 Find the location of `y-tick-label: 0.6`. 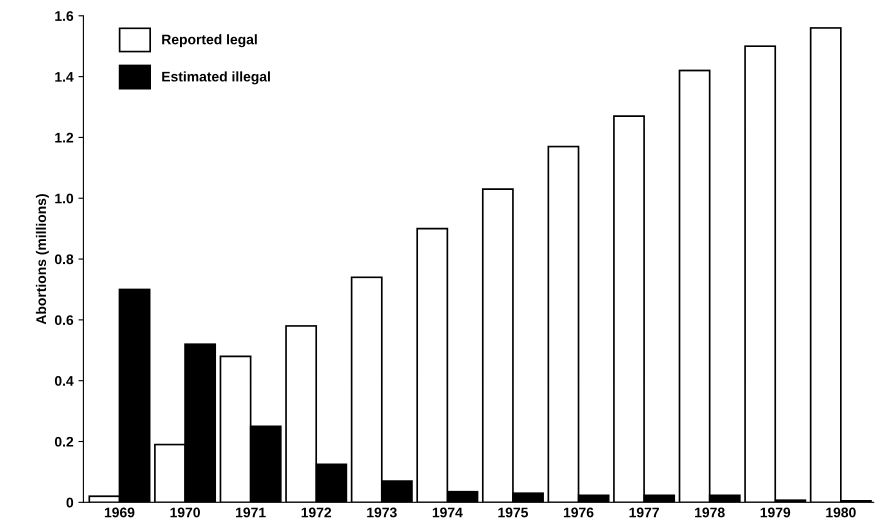

y-tick-label: 0.6 is located at coordinates (64, 320).